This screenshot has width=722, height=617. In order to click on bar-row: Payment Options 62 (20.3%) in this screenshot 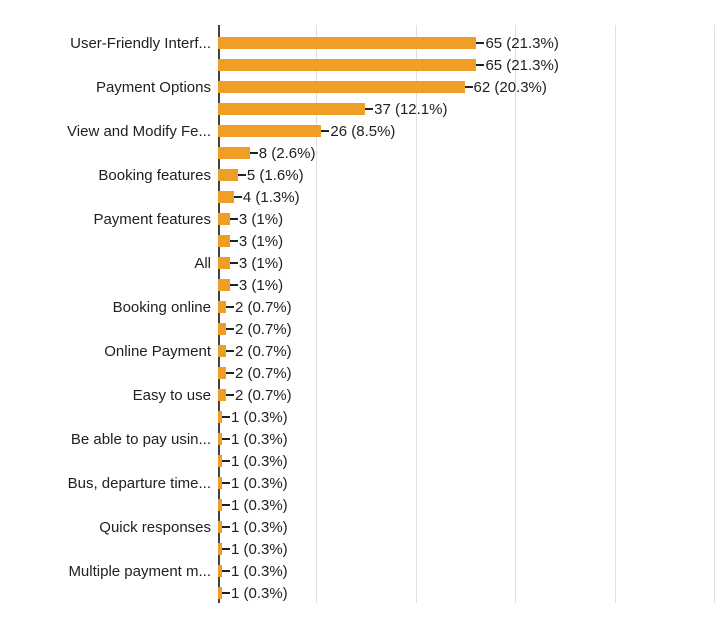, I will do `click(357, 87)`.